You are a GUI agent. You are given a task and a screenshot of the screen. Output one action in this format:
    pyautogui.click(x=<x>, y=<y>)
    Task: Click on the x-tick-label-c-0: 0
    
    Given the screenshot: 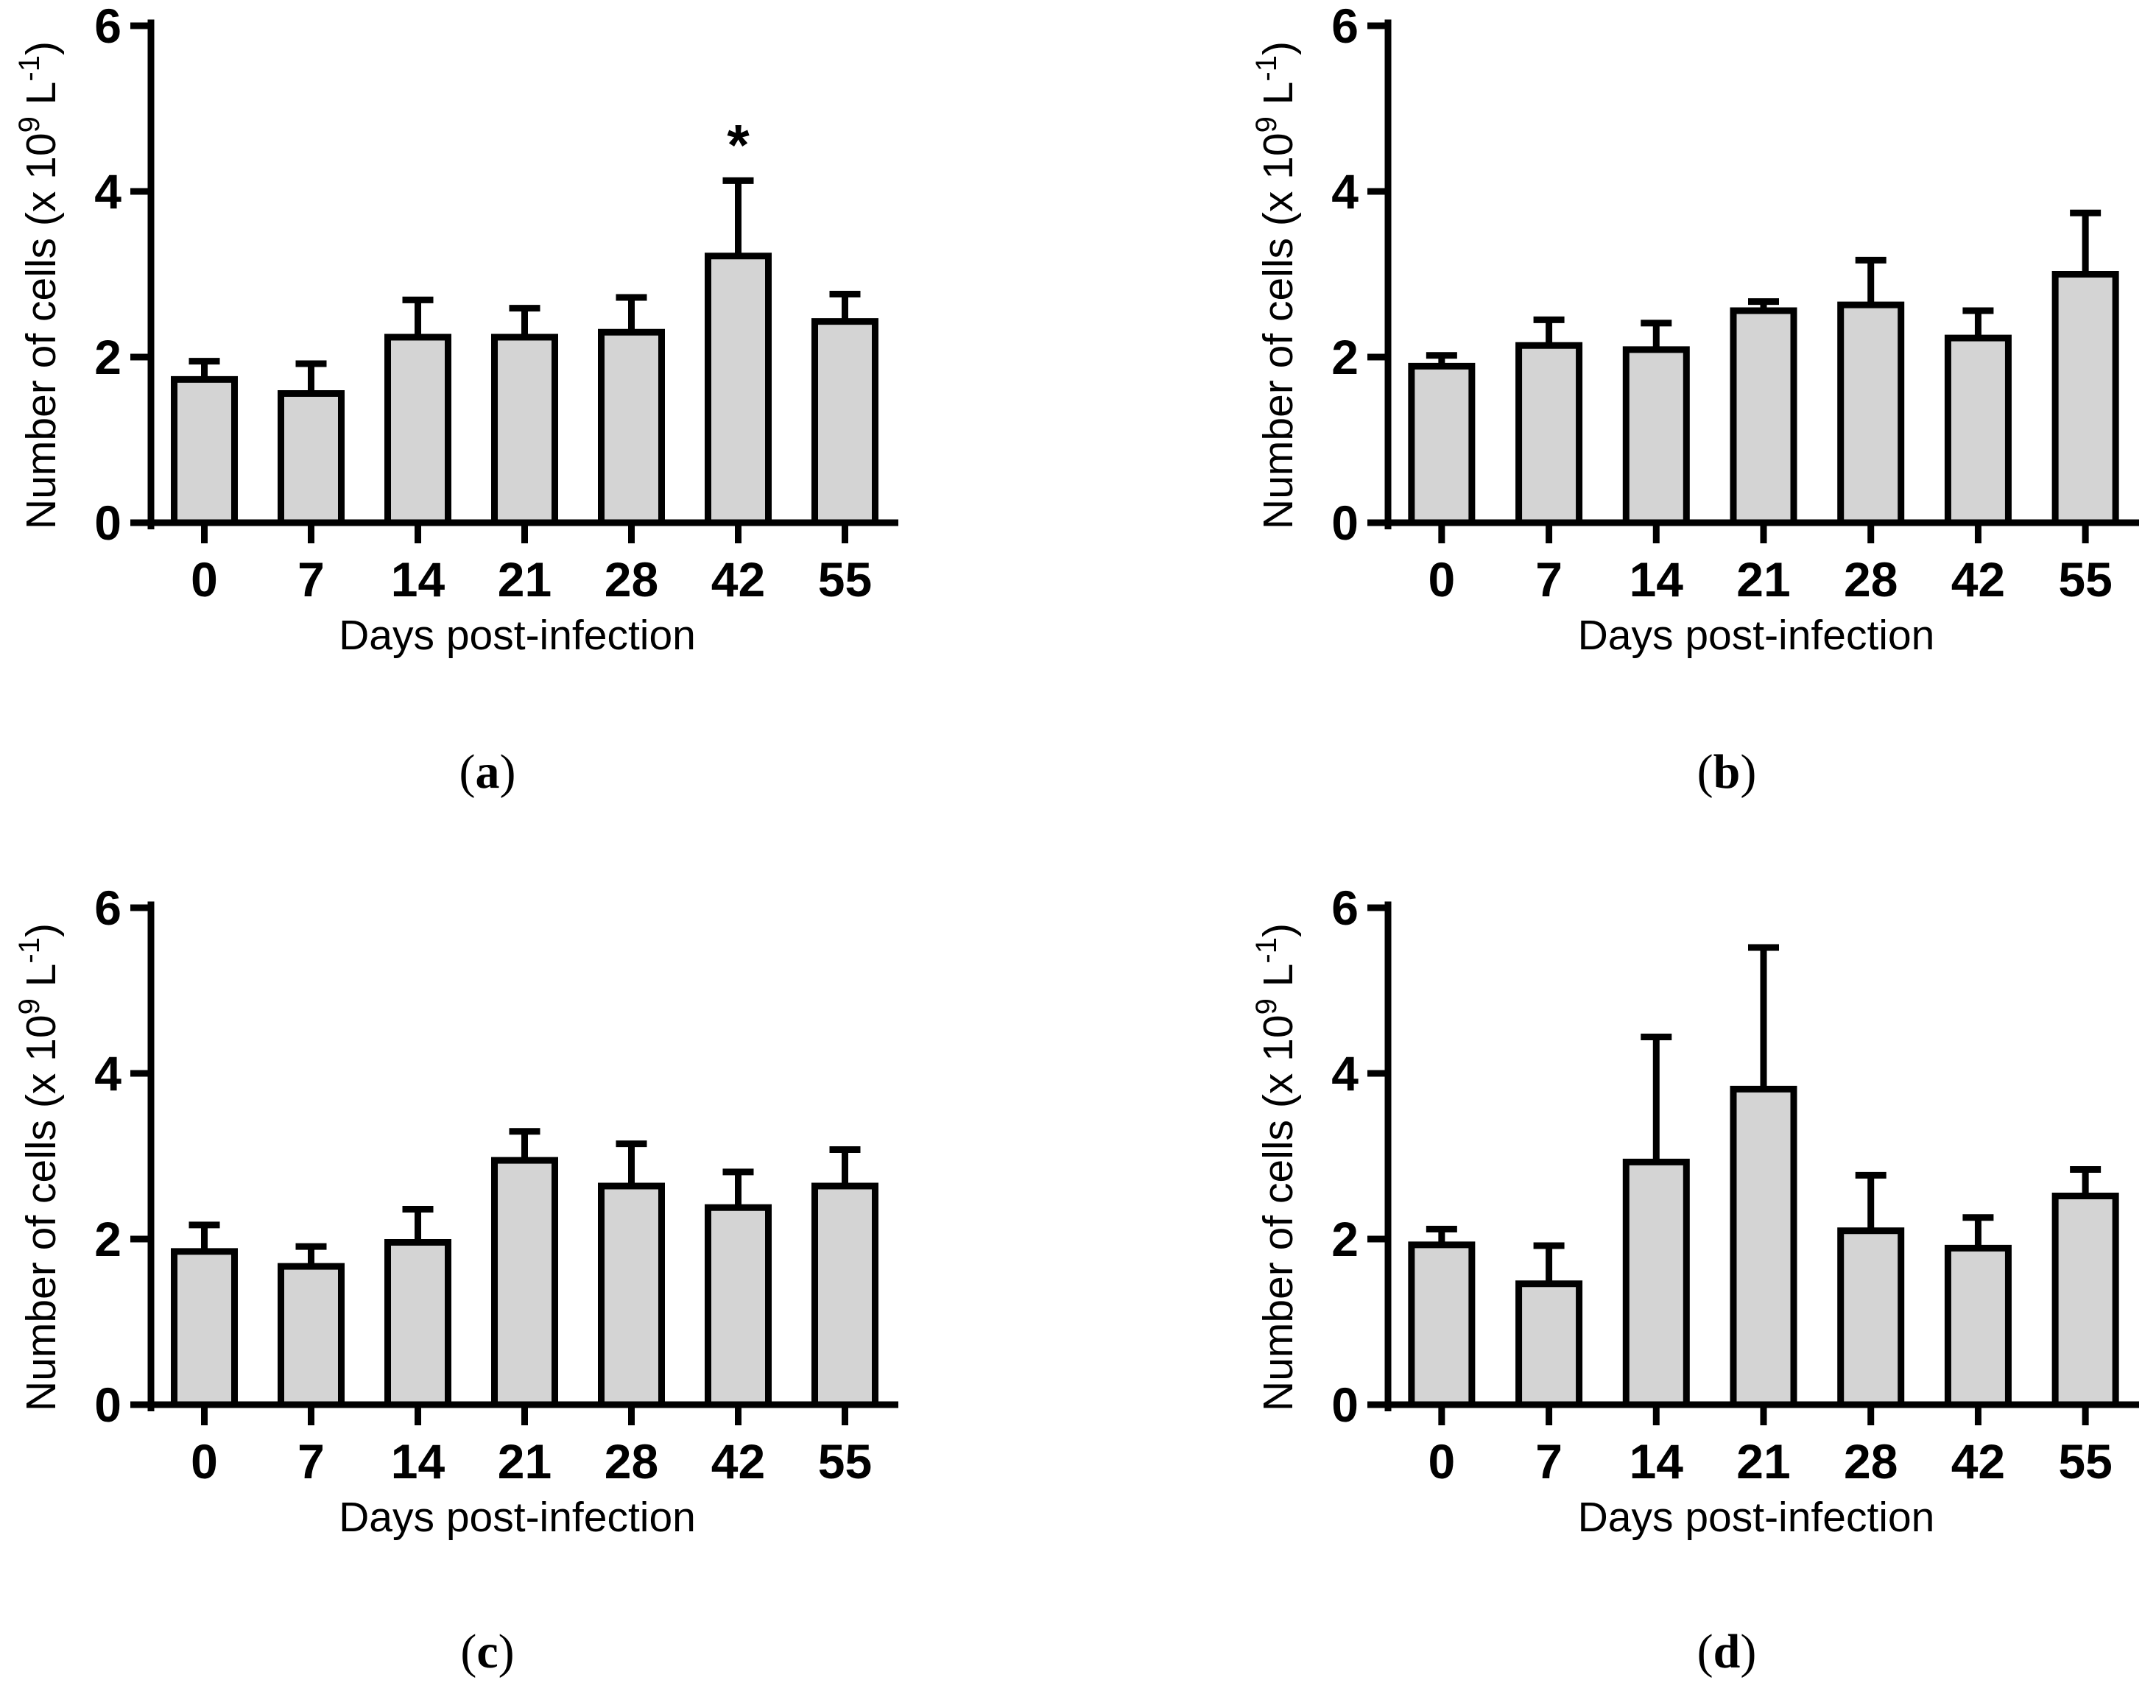 What is the action you would take?
    pyautogui.click(x=204, y=1461)
    